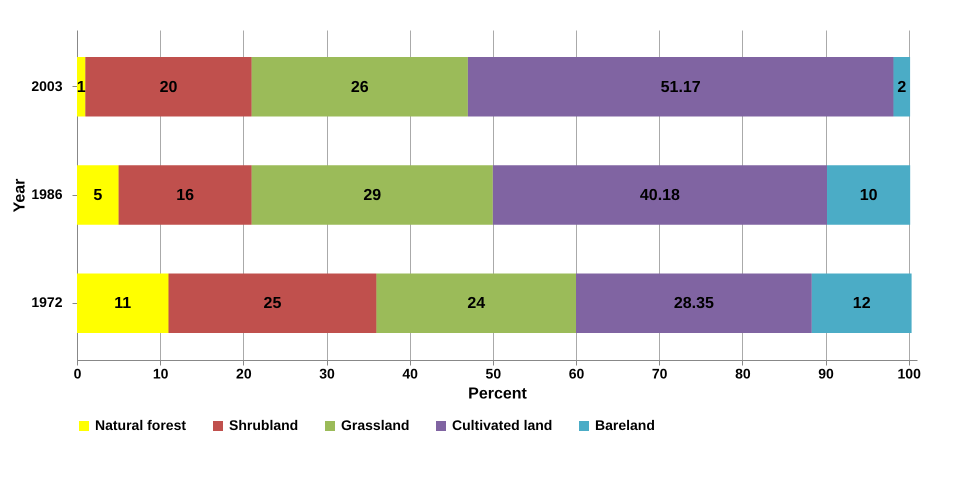 This screenshot has width=976, height=482. Describe the element at coordinates (576, 374) in the screenshot. I see `x-tick-label: 60` at that location.